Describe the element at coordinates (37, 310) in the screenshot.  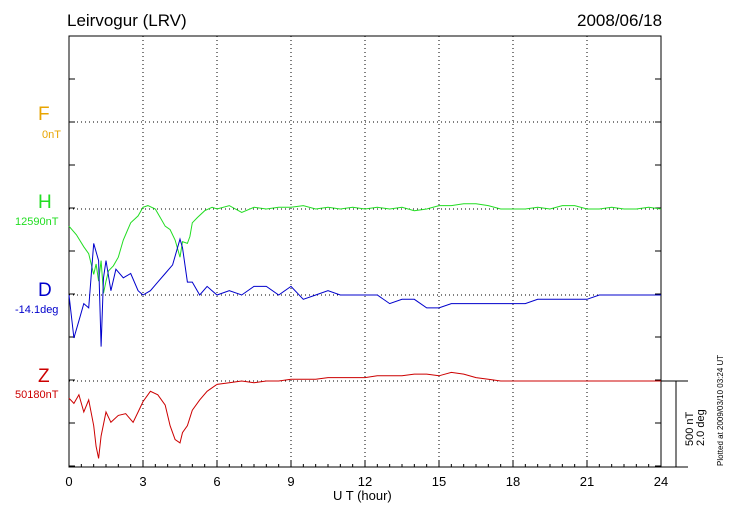
I see `series-baseline-d: -14.1deg` at that location.